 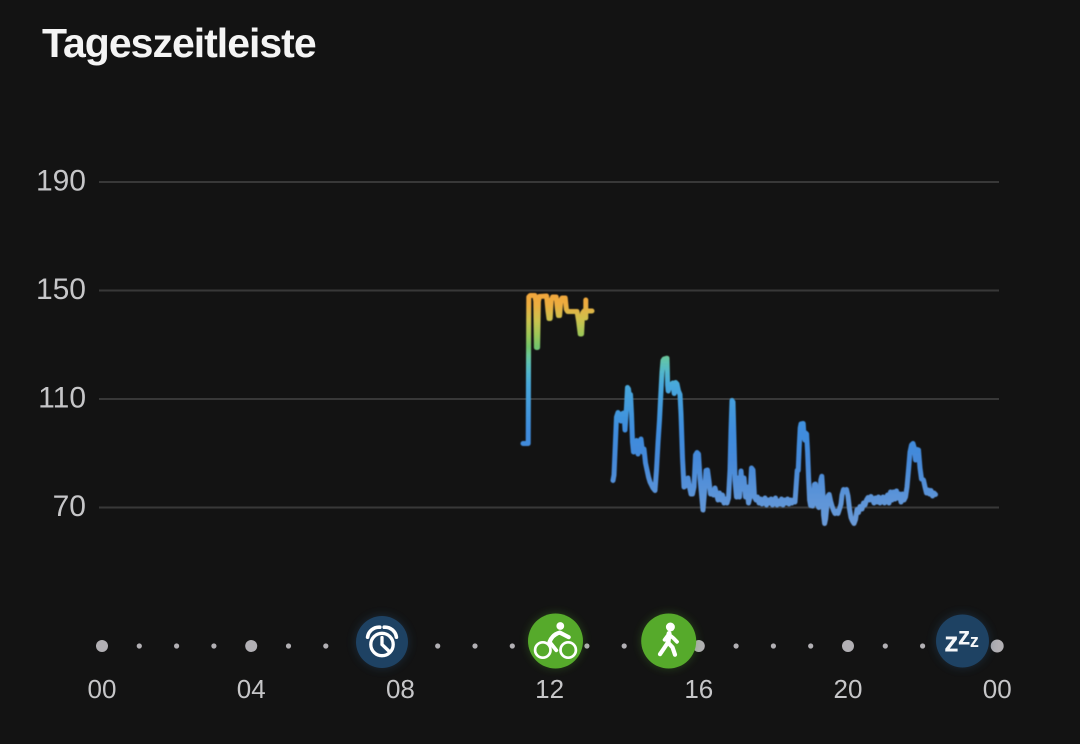 I want to click on svg-text: 08, so click(x=400, y=689).